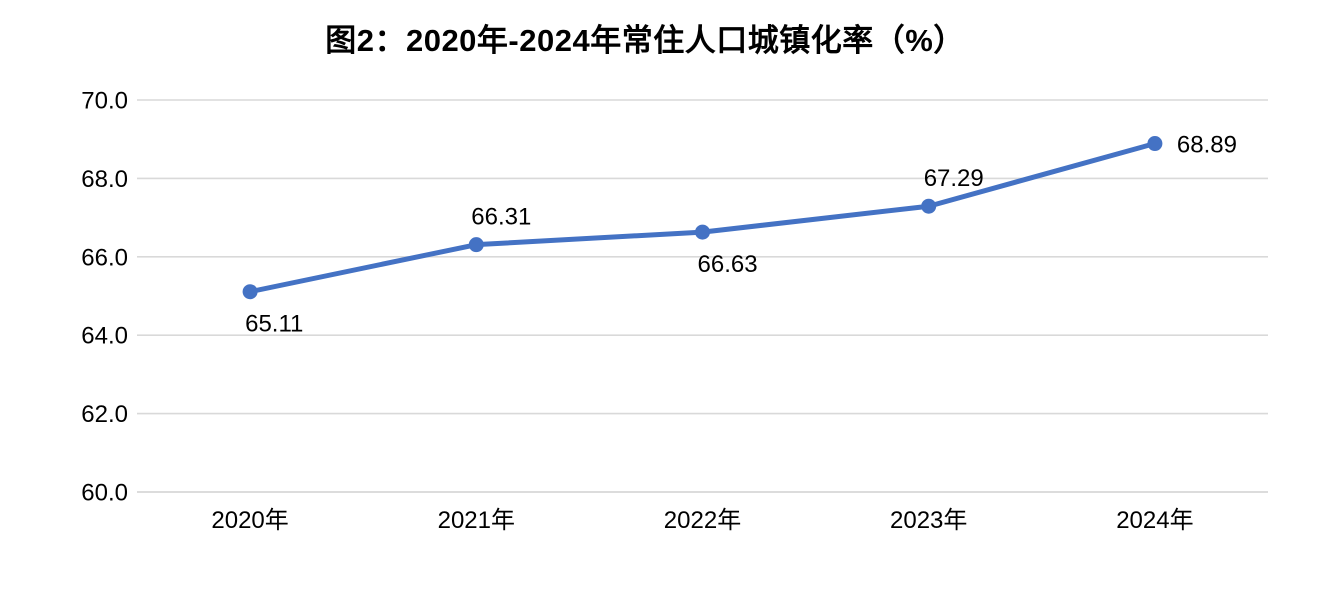 Image resolution: width=1335 pixels, height=594 pixels. I want to click on data-label: 66.63, so click(728, 264).